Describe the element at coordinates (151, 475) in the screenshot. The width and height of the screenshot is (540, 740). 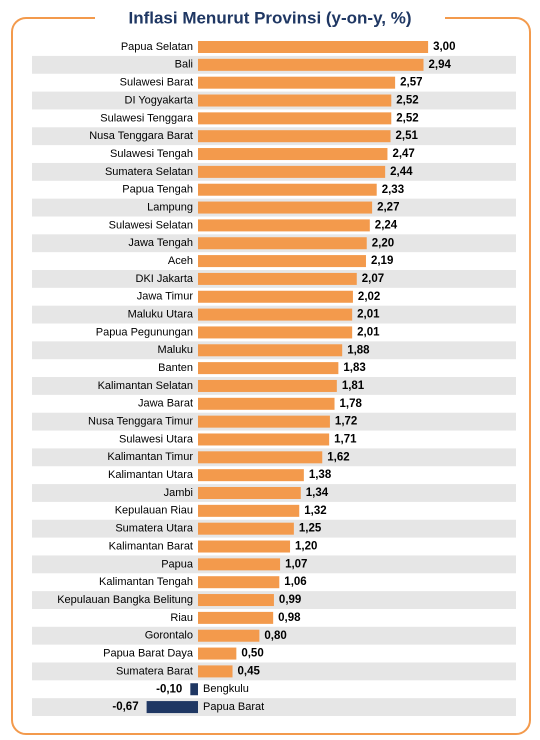
I see `category-label: Kalimantan Utara` at that location.